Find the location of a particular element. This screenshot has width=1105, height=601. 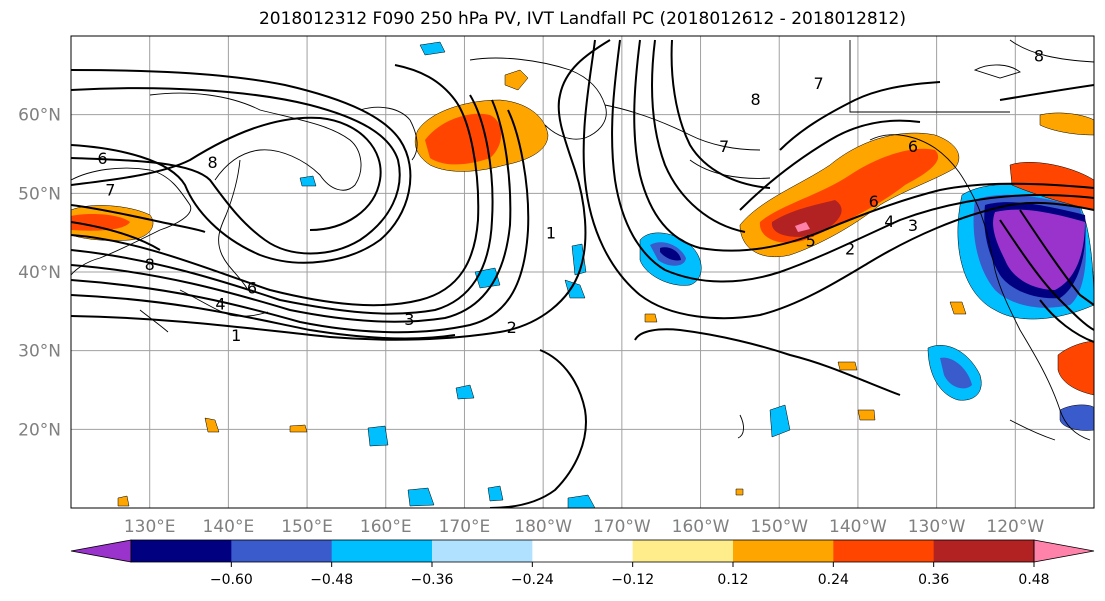

colorbar-frame is located at coordinates (582, 551).